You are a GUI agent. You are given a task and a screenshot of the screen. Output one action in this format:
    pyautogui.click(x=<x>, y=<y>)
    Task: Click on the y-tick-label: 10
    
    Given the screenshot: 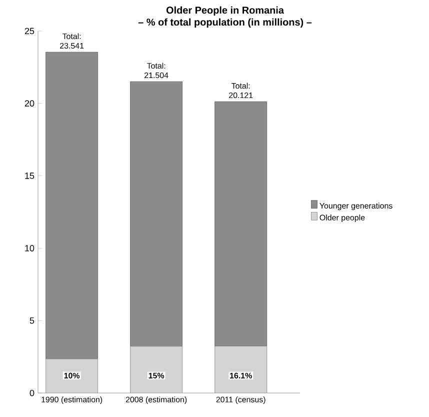 What is the action you would take?
    pyautogui.click(x=29, y=248)
    